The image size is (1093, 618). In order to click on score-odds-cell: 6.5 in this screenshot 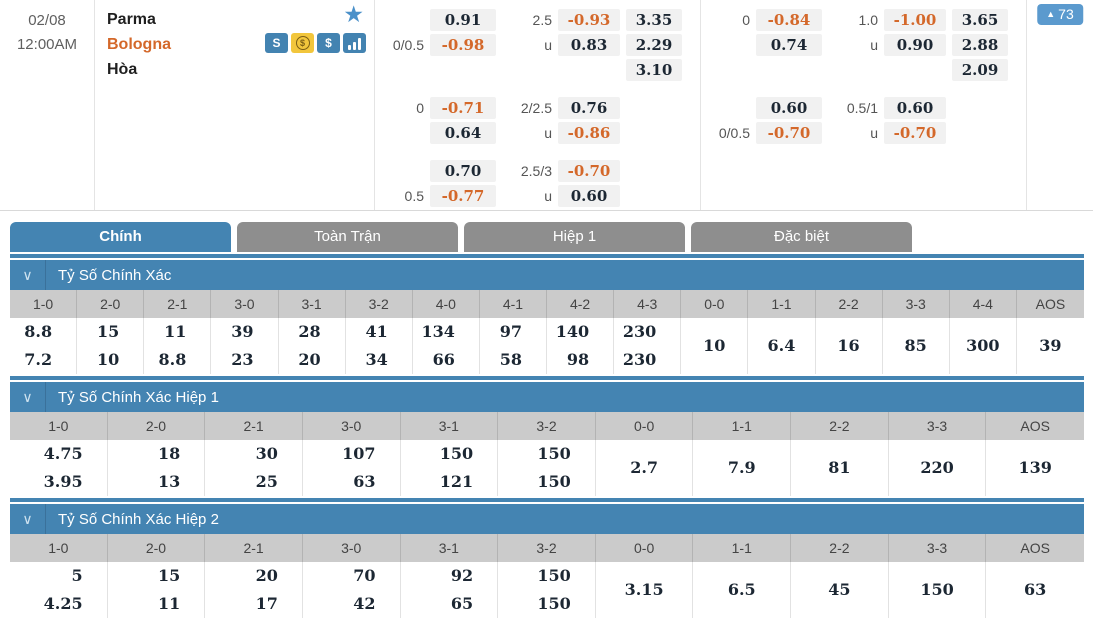, I will do `click(742, 590)`.